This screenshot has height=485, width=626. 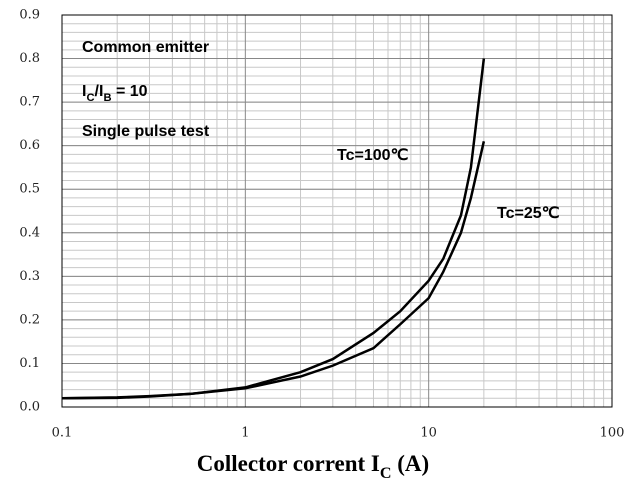 I want to click on y-tick-label: 0.0, so click(x=29, y=407).